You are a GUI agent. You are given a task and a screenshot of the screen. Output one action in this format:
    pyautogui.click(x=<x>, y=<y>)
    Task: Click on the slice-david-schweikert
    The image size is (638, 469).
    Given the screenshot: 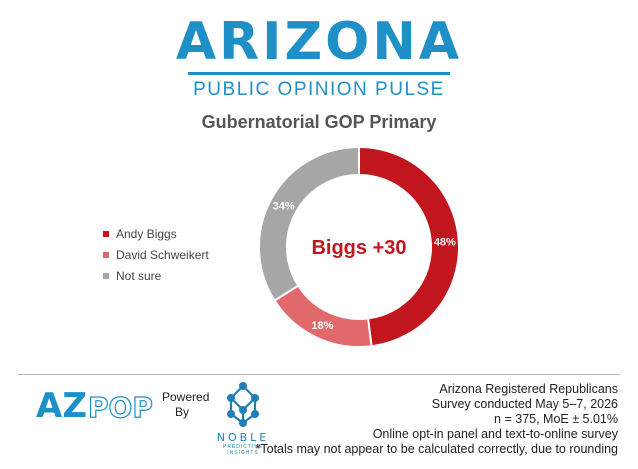 What is the action you would take?
    pyautogui.click(x=323, y=316)
    